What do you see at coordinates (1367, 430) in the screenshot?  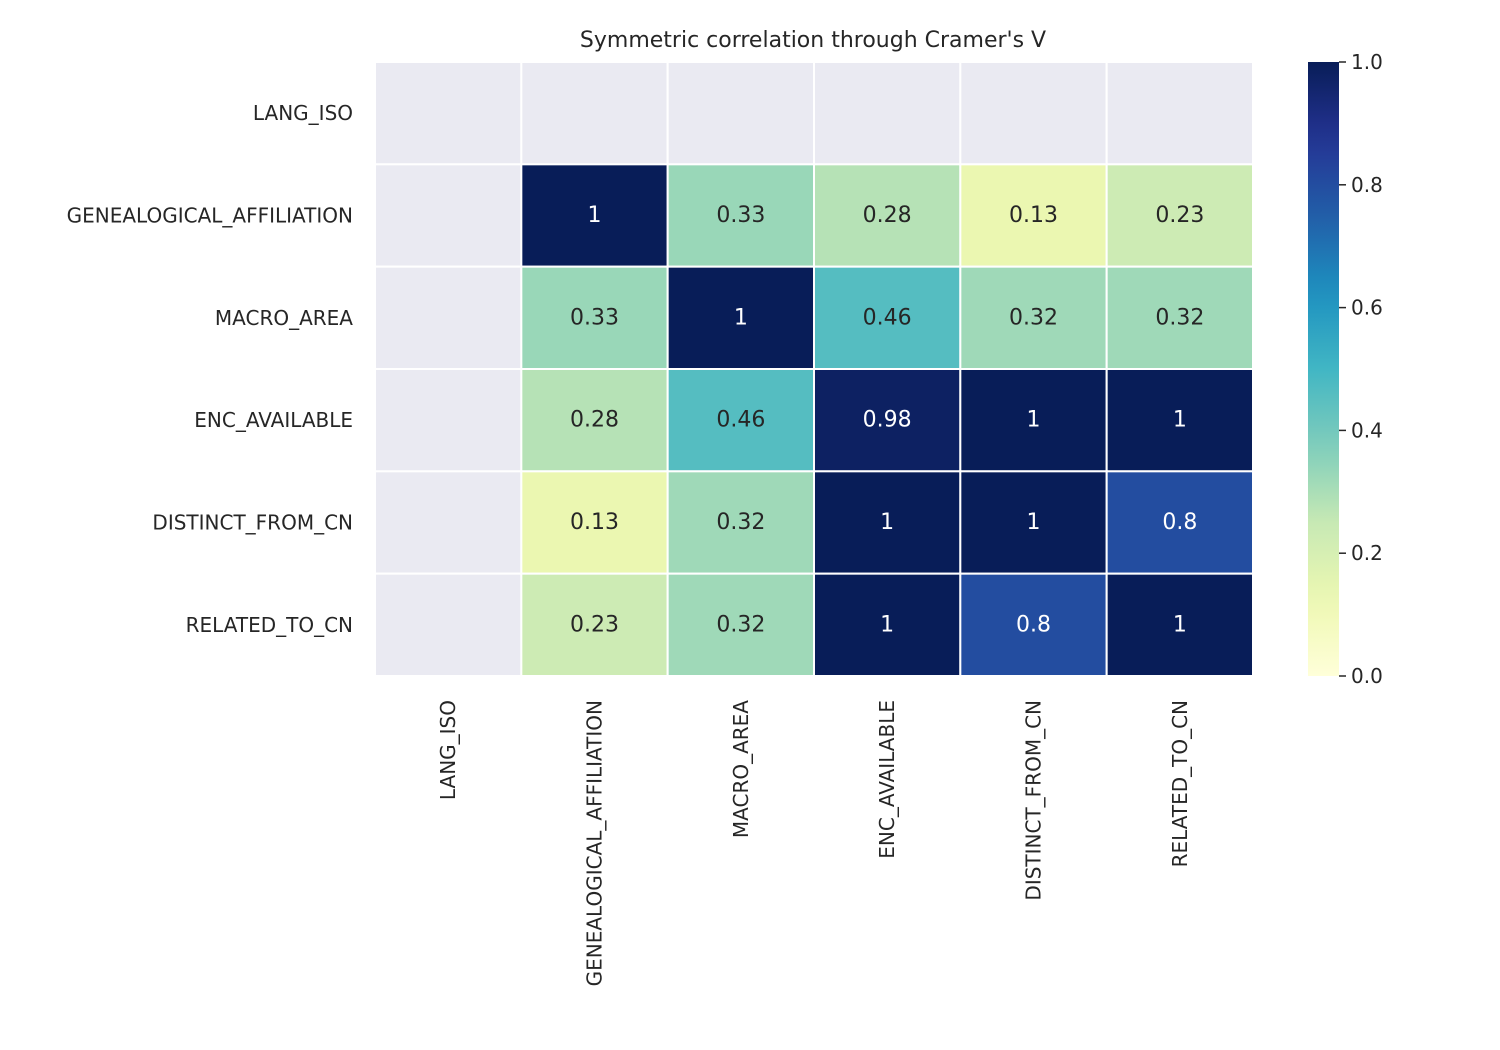 I see `colorbar-tick-label: 0.4` at bounding box center [1367, 430].